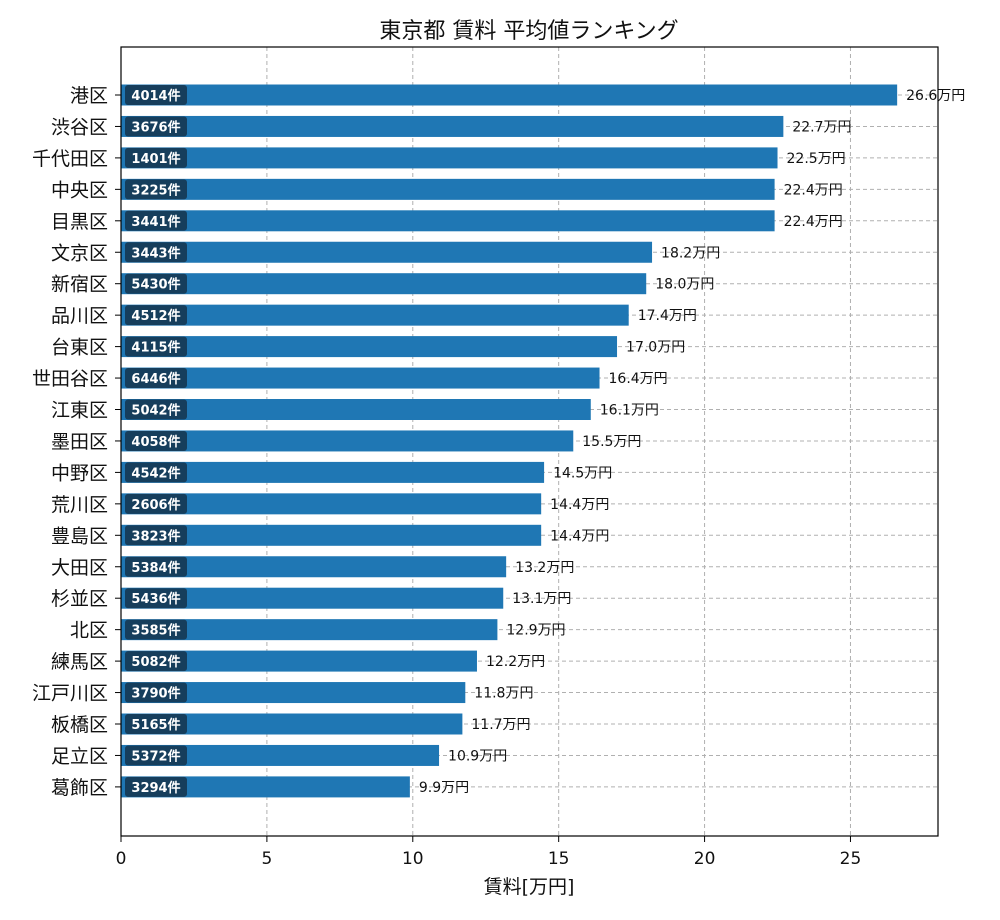 The image size is (1000, 920). Describe the element at coordinates (515, 662) in the screenshot. I see `value-label: 12.2万円` at that location.